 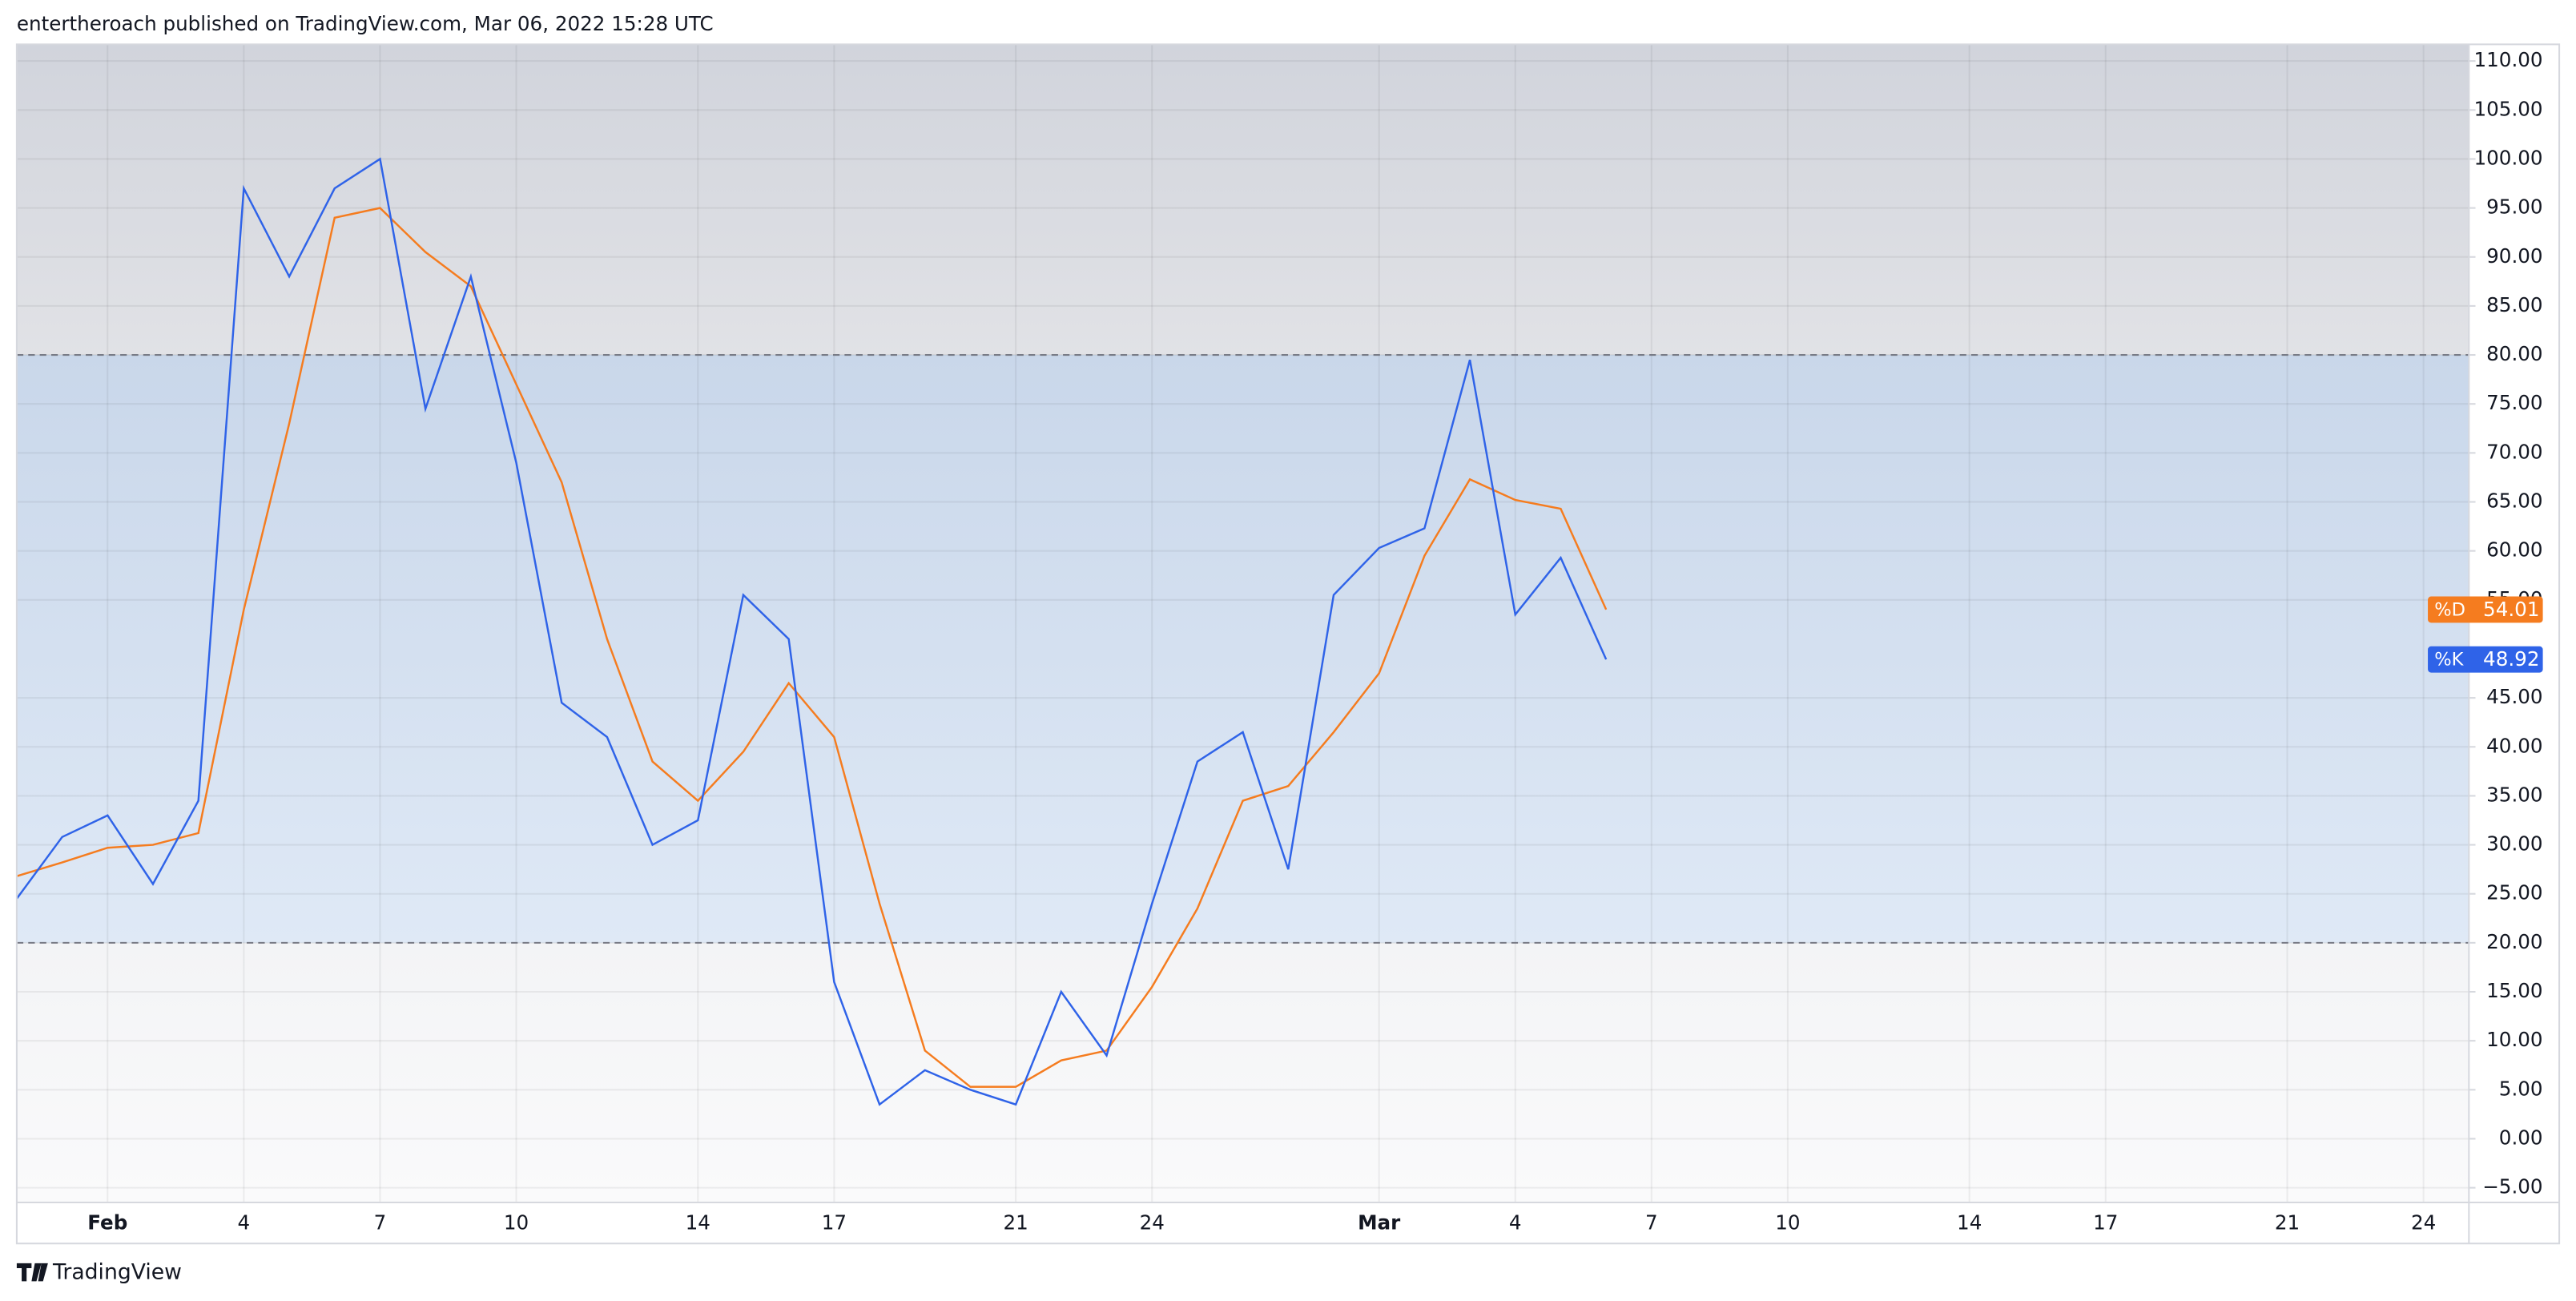 I want to click on badge-value: 48.92, so click(x=2511, y=659).